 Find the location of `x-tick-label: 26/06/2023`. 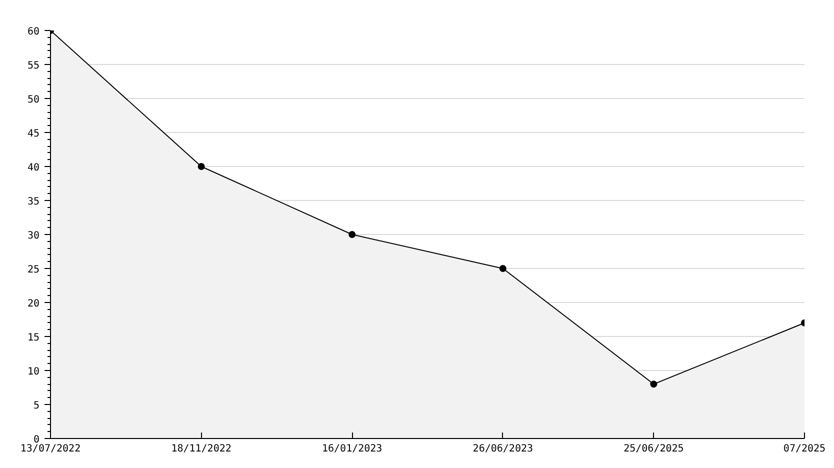

x-tick-label: 26/06/2023 is located at coordinates (503, 449).